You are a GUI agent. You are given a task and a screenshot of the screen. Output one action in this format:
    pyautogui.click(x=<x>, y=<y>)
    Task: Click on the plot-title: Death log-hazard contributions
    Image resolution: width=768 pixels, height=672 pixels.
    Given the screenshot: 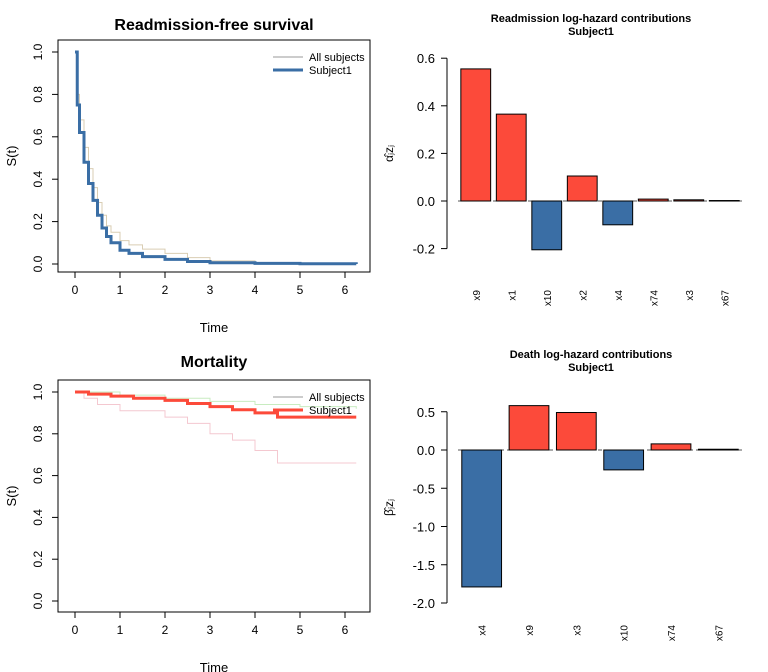 What is the action you would take?
    pyautogui.click(x=591, y=355)
    